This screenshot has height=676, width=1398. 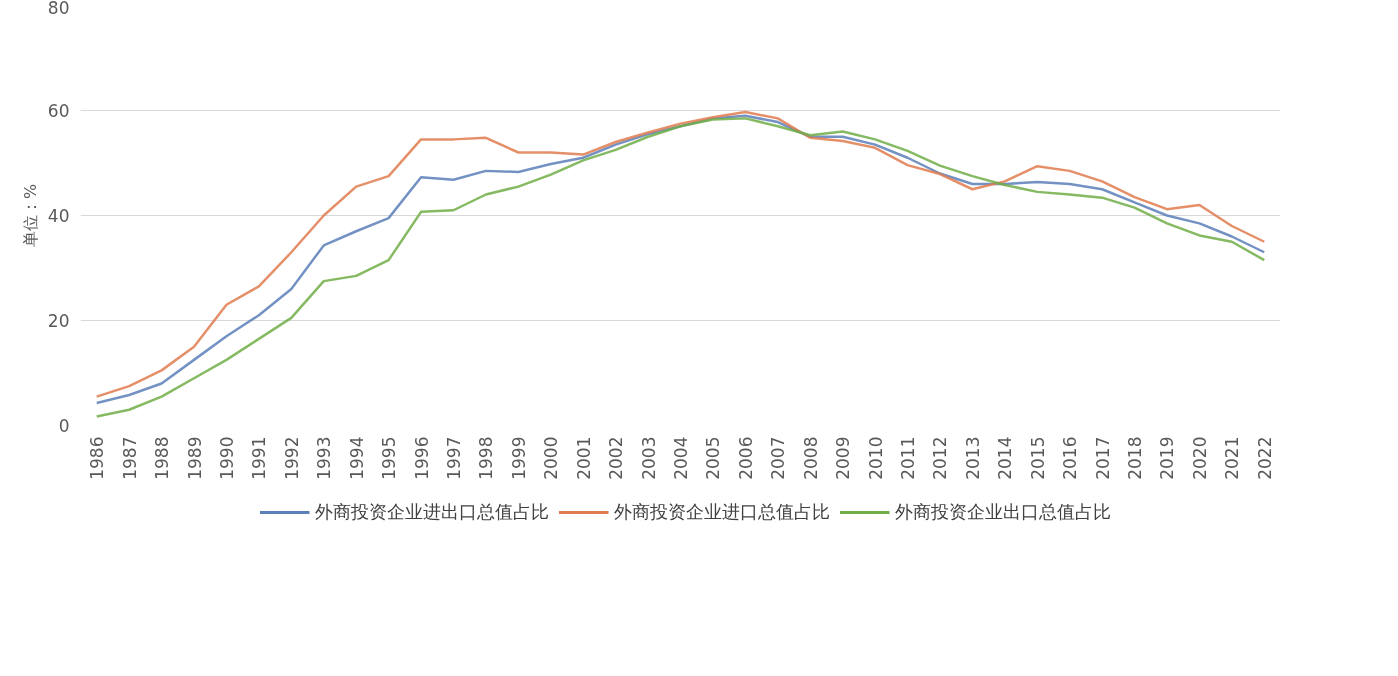 I want to click on x-tick-label: 2016, so click(x=1070, y=458).